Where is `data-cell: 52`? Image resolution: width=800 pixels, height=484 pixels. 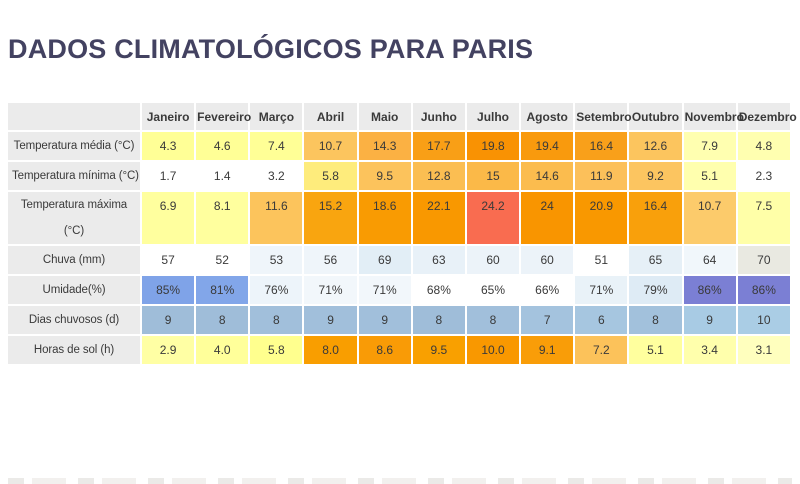 data-cell: 52 is located at coordinates (222, 260).